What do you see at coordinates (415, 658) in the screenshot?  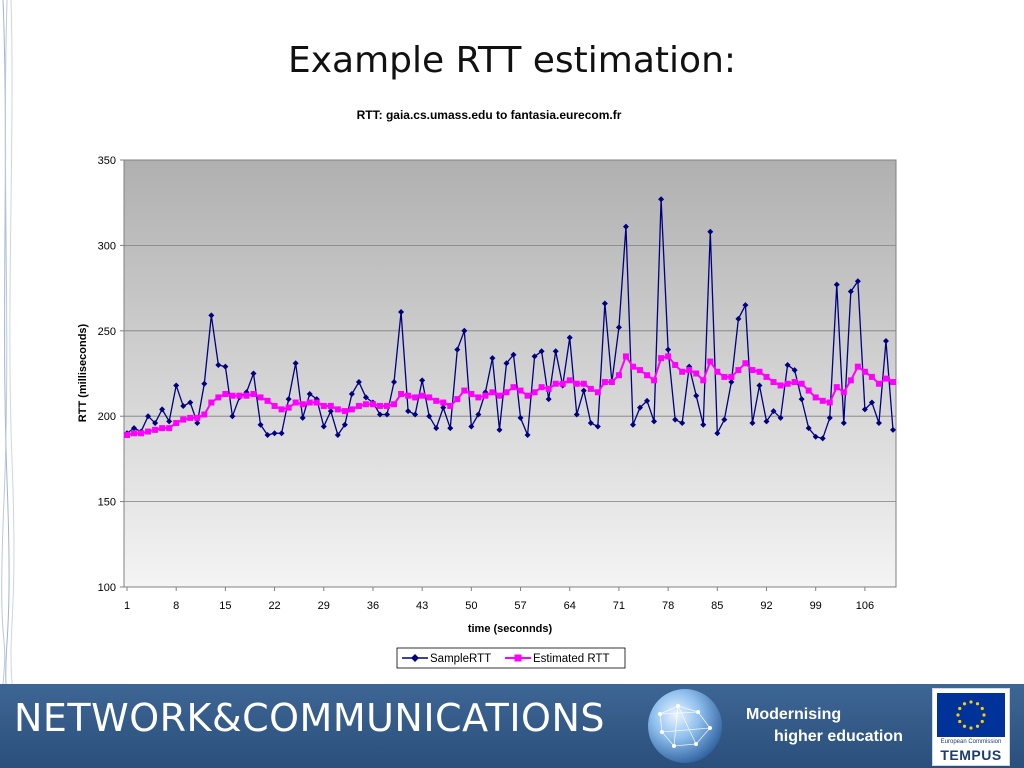 I see `legend-marker-sample` at bounding box center [415, 658].